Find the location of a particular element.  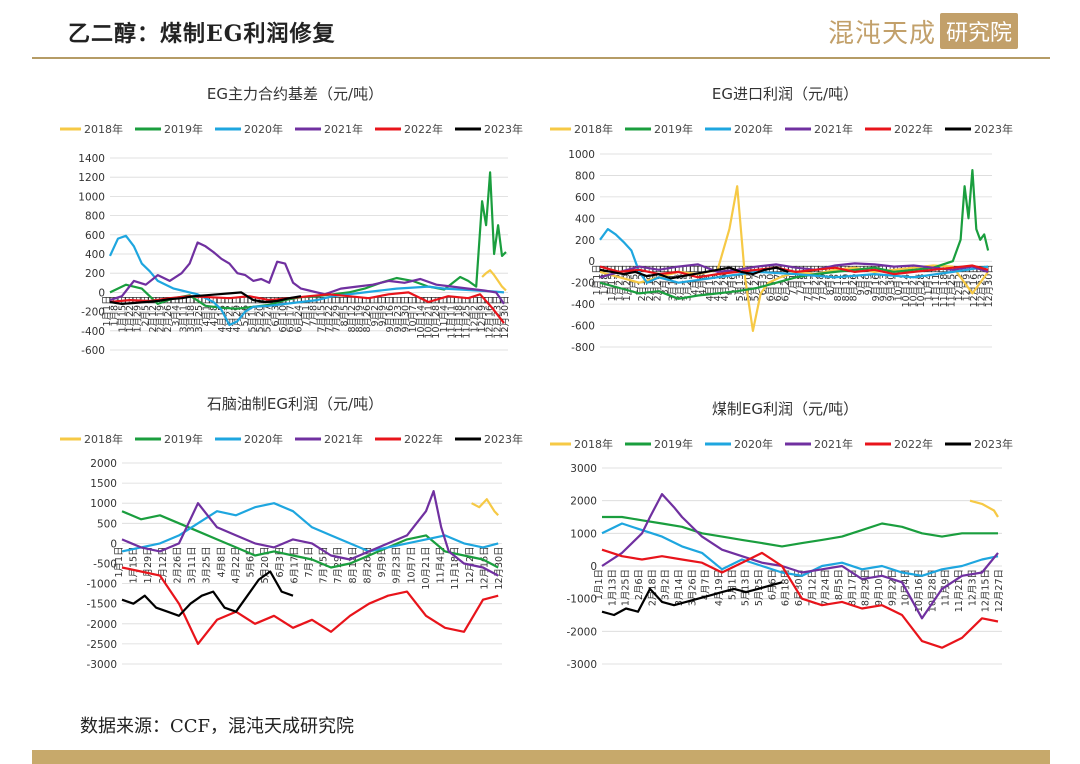

x-tick-label: 3月18日 is located at coordinates (191, 313).